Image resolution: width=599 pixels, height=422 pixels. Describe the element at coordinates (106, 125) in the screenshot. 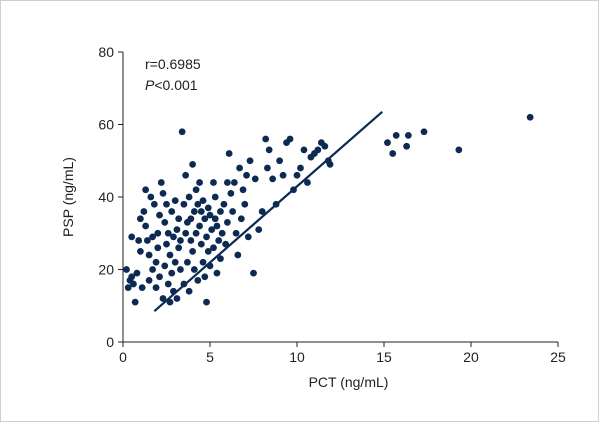

I see `y-tick-label: 60` at that location.